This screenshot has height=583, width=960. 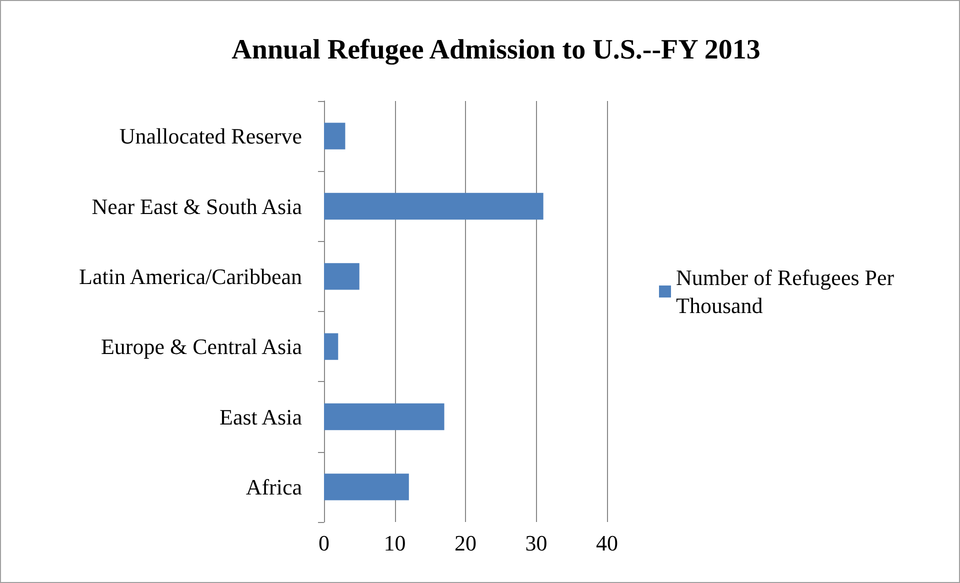 I want to click on y-tick-label: Near East & South Asia, so click(x=197, y=206).